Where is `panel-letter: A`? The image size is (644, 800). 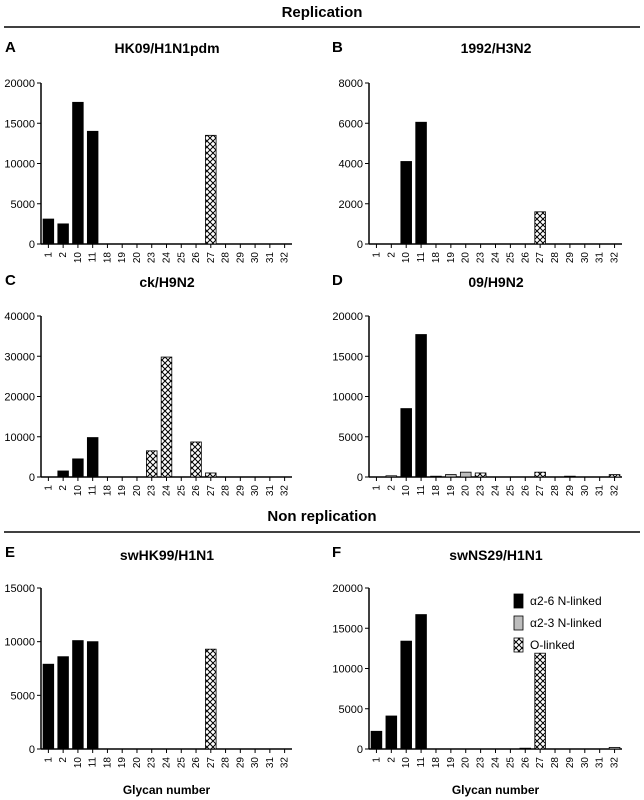
panel-letter: A is located at coordinates (10, 47).